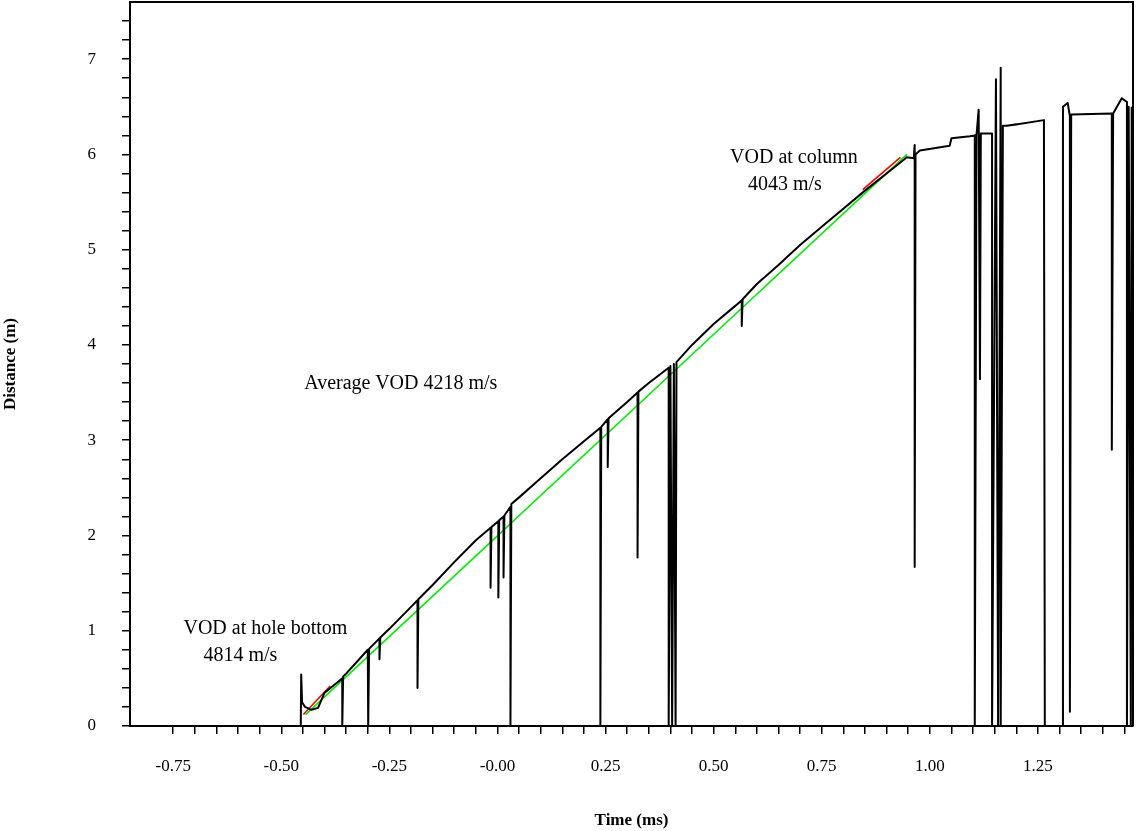 The image size is (1136, 831). Describe the element at coordinates (91, 630) in the screenshot. I see `y-tick-label: 1` at that location.